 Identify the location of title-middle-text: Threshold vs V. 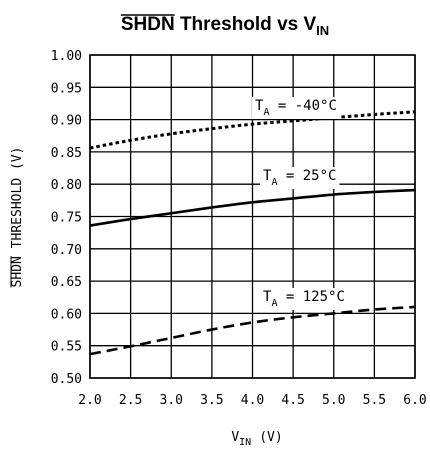
(246, 24).